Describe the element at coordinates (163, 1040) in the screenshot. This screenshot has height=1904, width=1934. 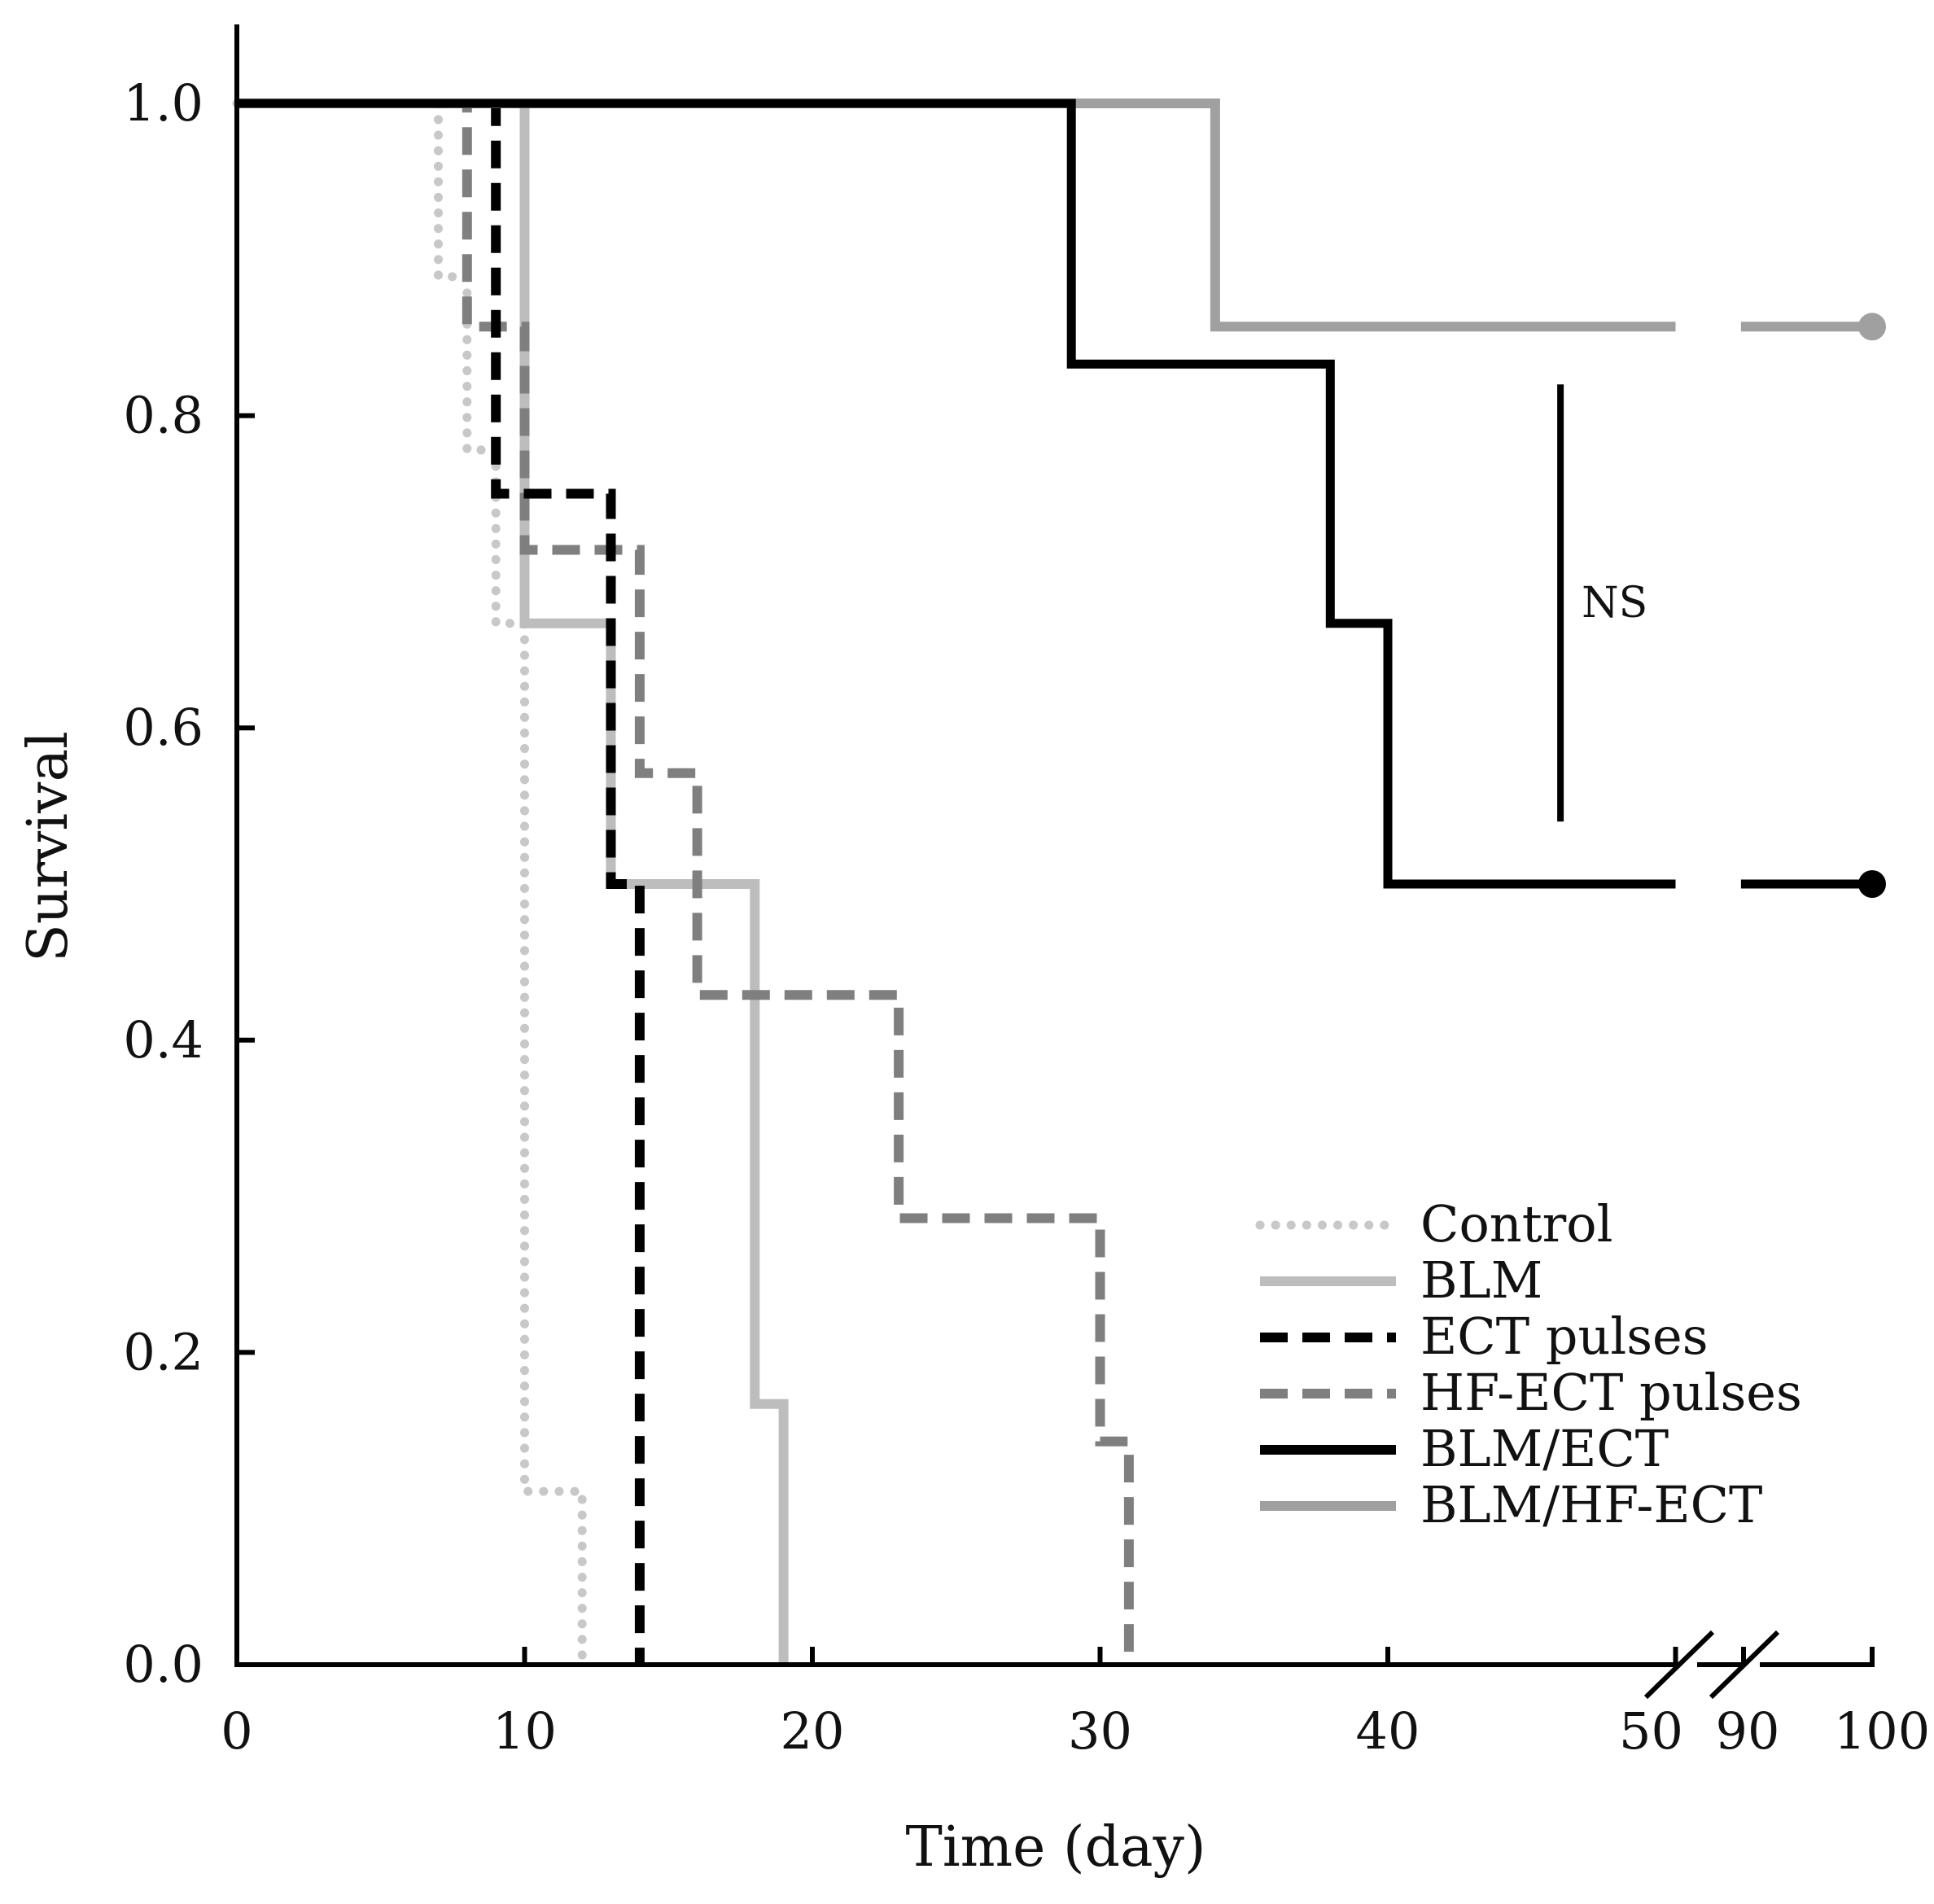
I see `y-tick-label: 0.4` at that location.